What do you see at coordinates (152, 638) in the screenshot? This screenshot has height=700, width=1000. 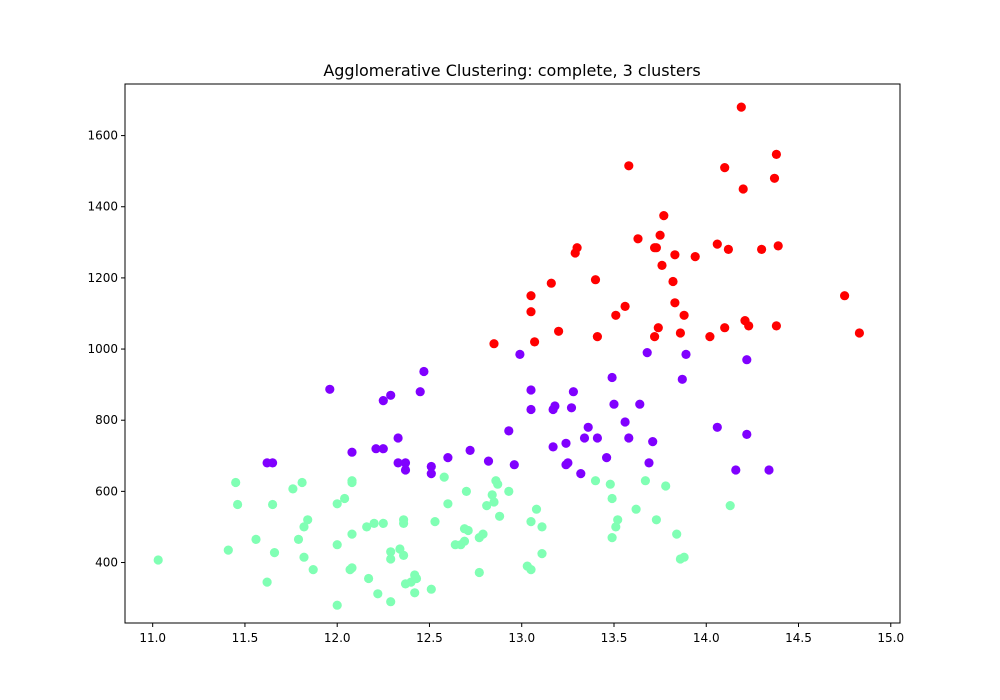 I see `x-tick-label: 11.0` at bounding box center [152, 638].